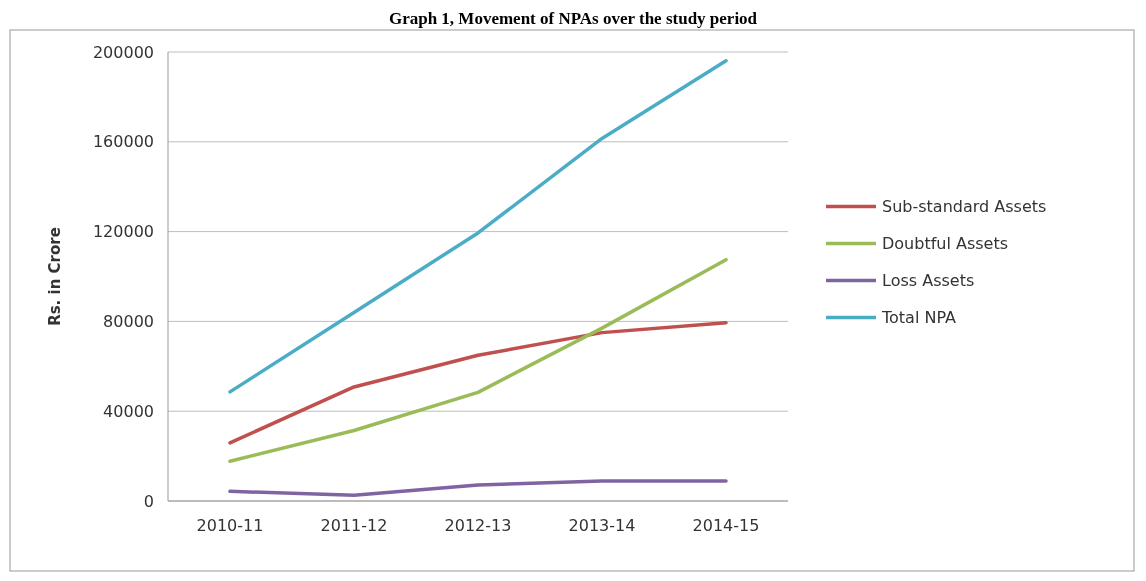 The height and width of the screenshot is (581, 1146). I want to click on chart-title: Graph 1, Movement of NPAs over the study period, so click(573, 18).